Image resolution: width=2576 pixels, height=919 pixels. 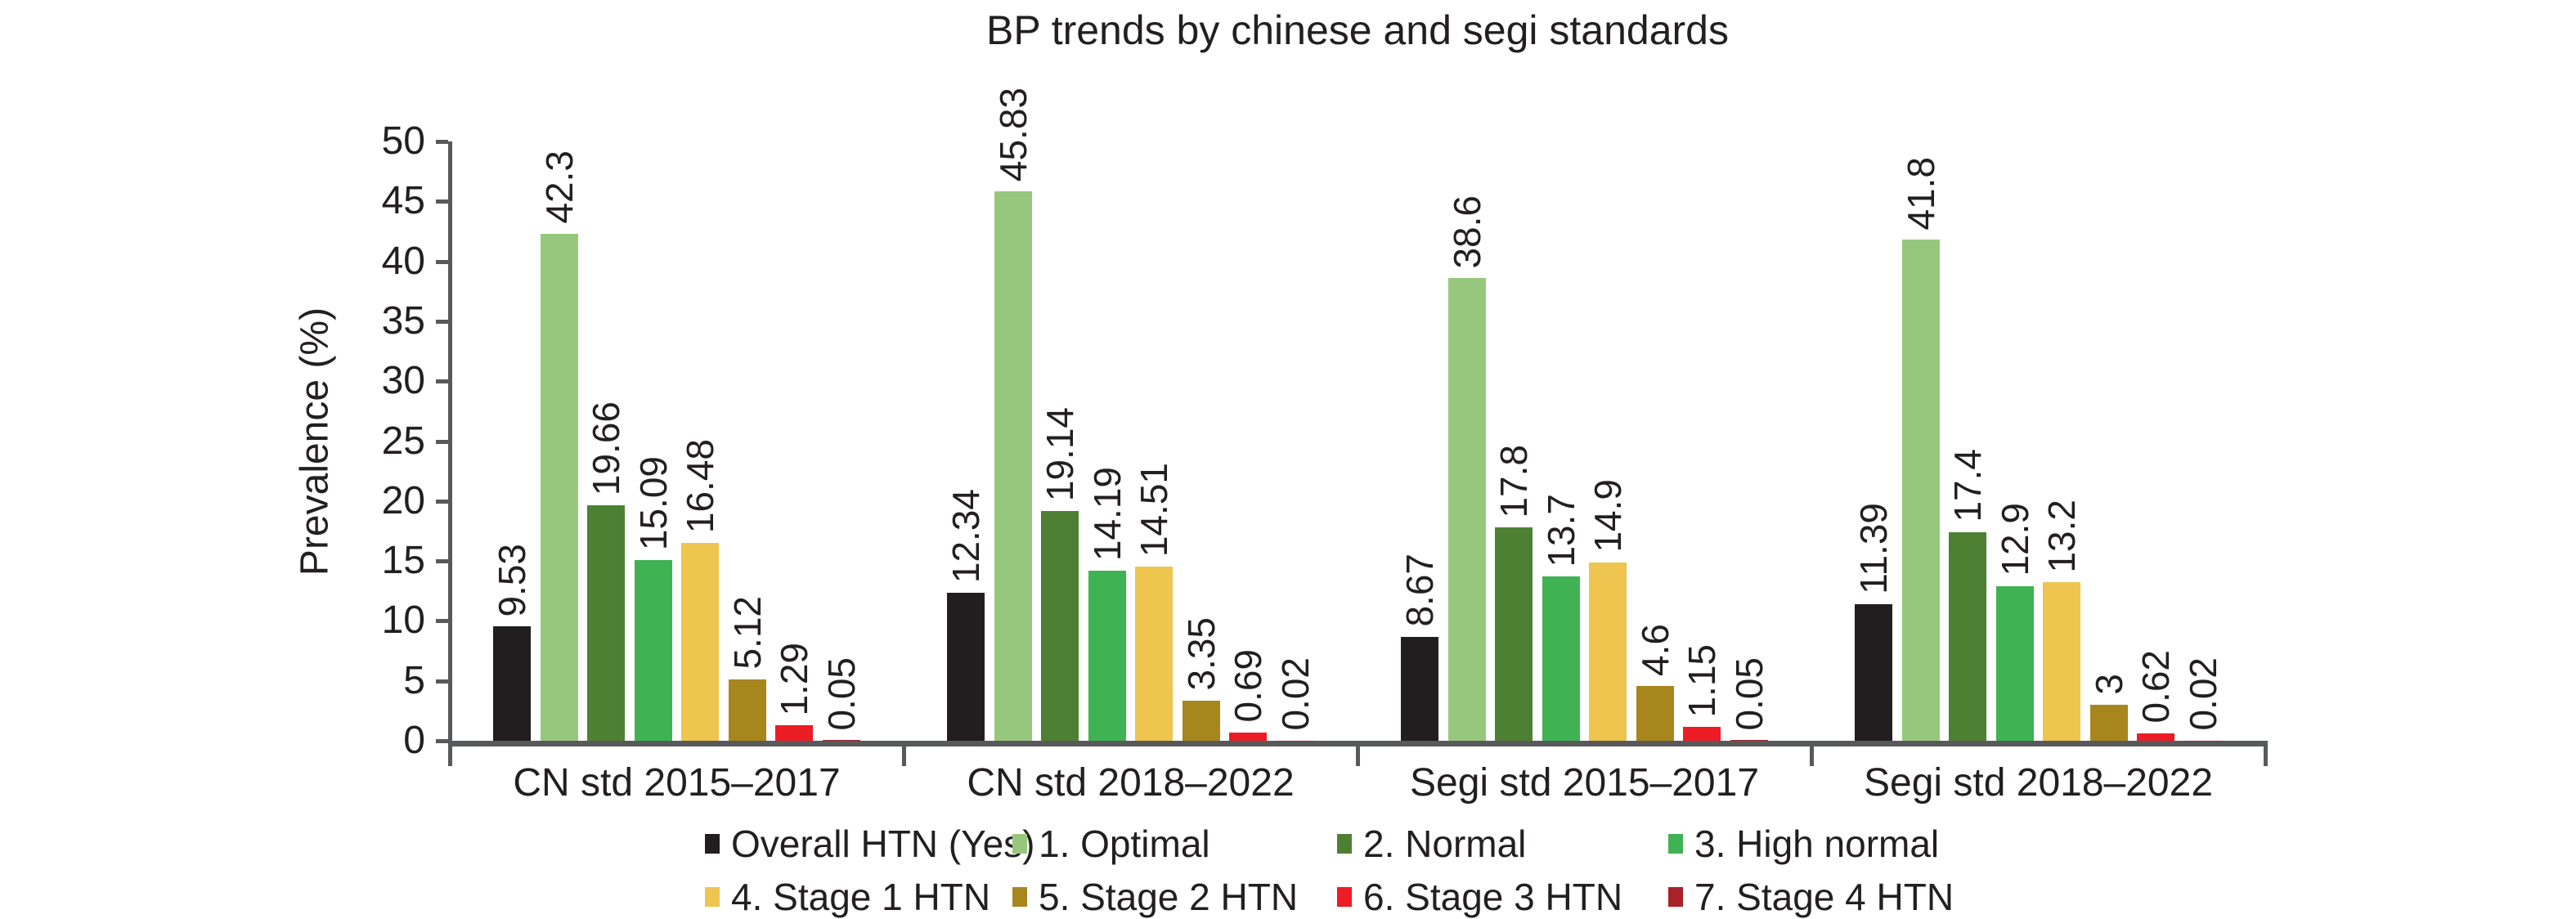 I want to click on y-tick-label: 25, so click(x=364, y=441).